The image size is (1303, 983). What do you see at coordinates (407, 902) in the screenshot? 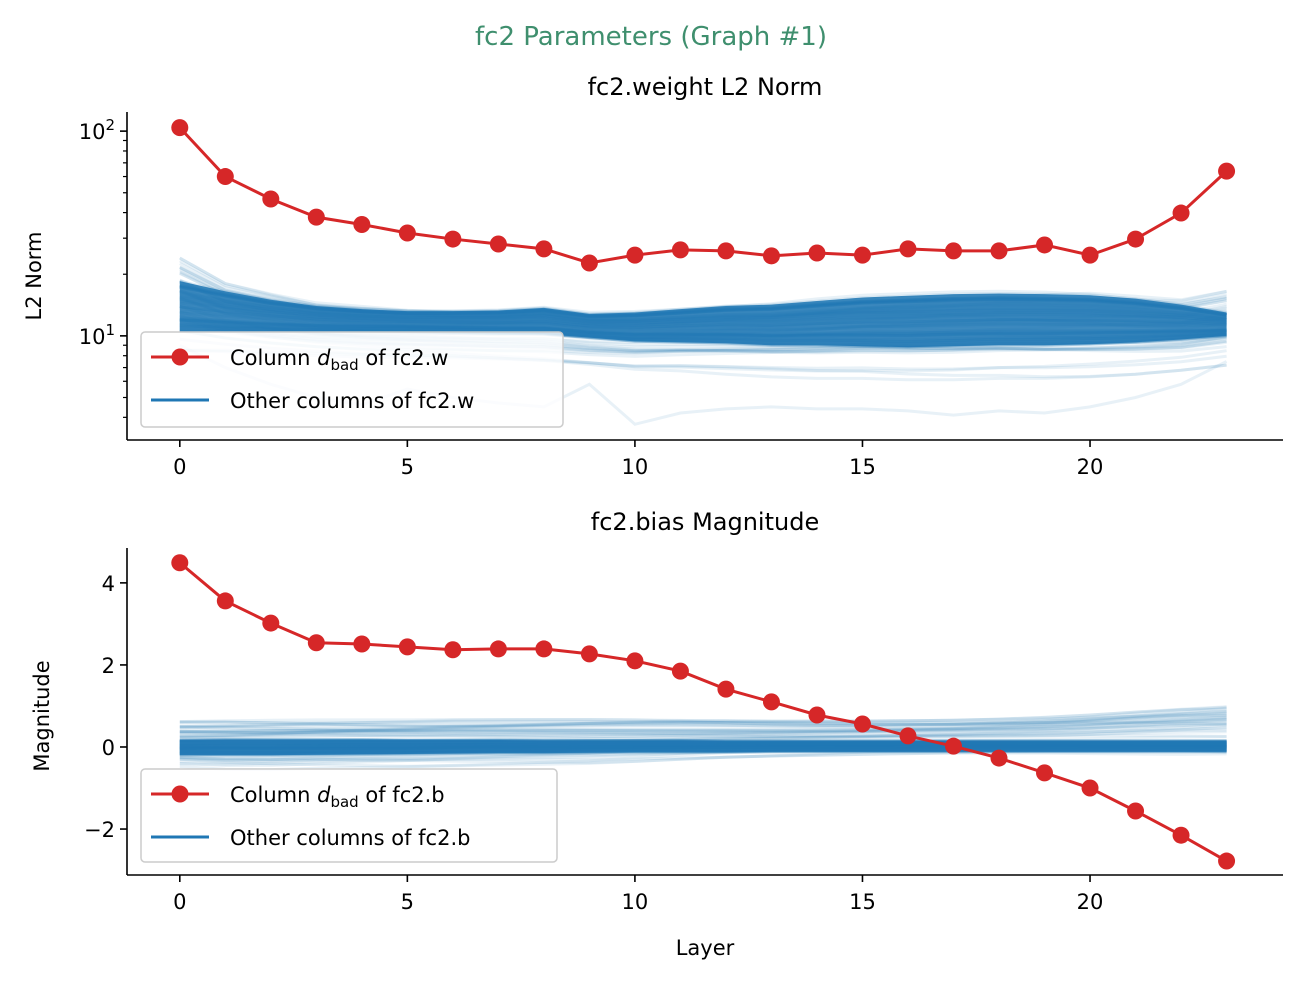
I see `x-tick-label: 5` at bounding box center [407, 902].